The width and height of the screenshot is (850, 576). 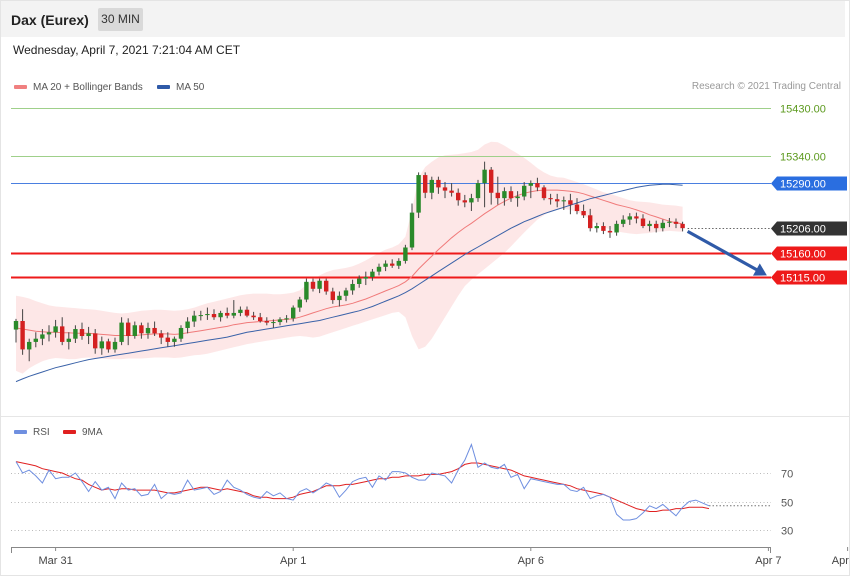 I want to click on legend-ma20: MA 20 + Bollinger Bands, so click(x=78, y=87).